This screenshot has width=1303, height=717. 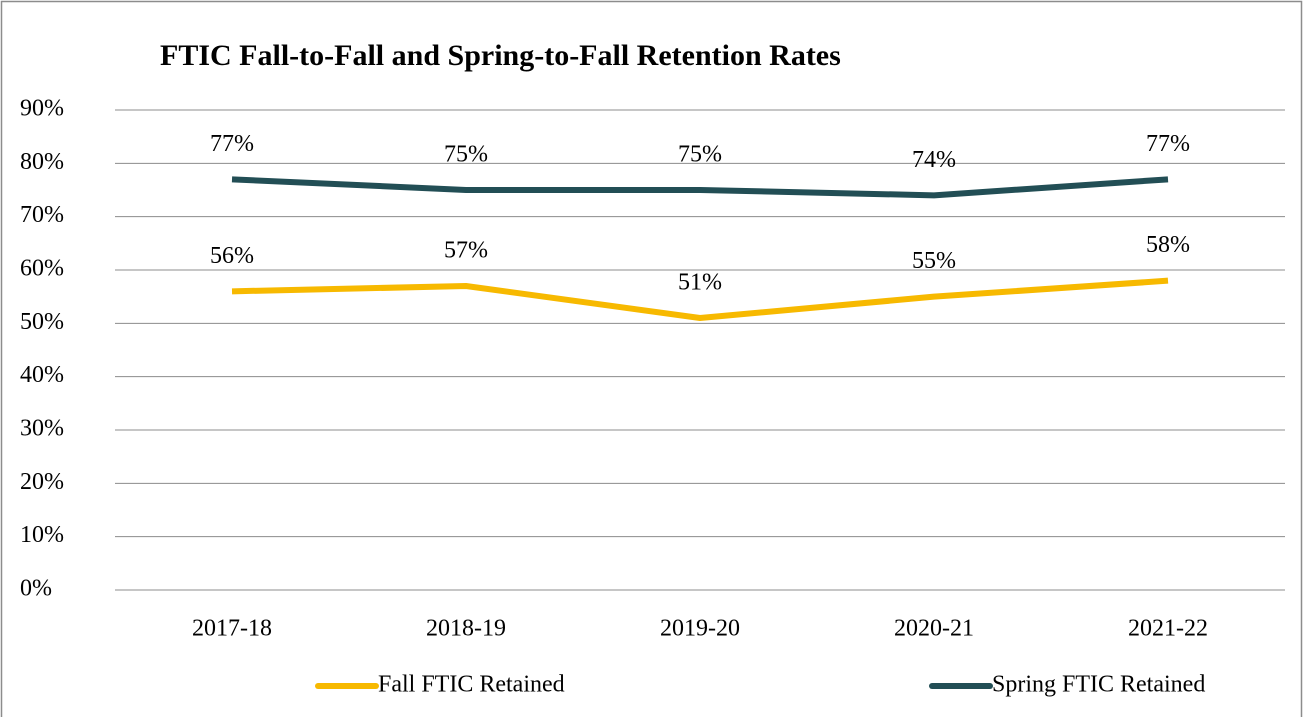 What do you see at coordinates (42, 162) in the screenshot?
I see `y-tick-label: 80%` at bounding box center [42, 162].